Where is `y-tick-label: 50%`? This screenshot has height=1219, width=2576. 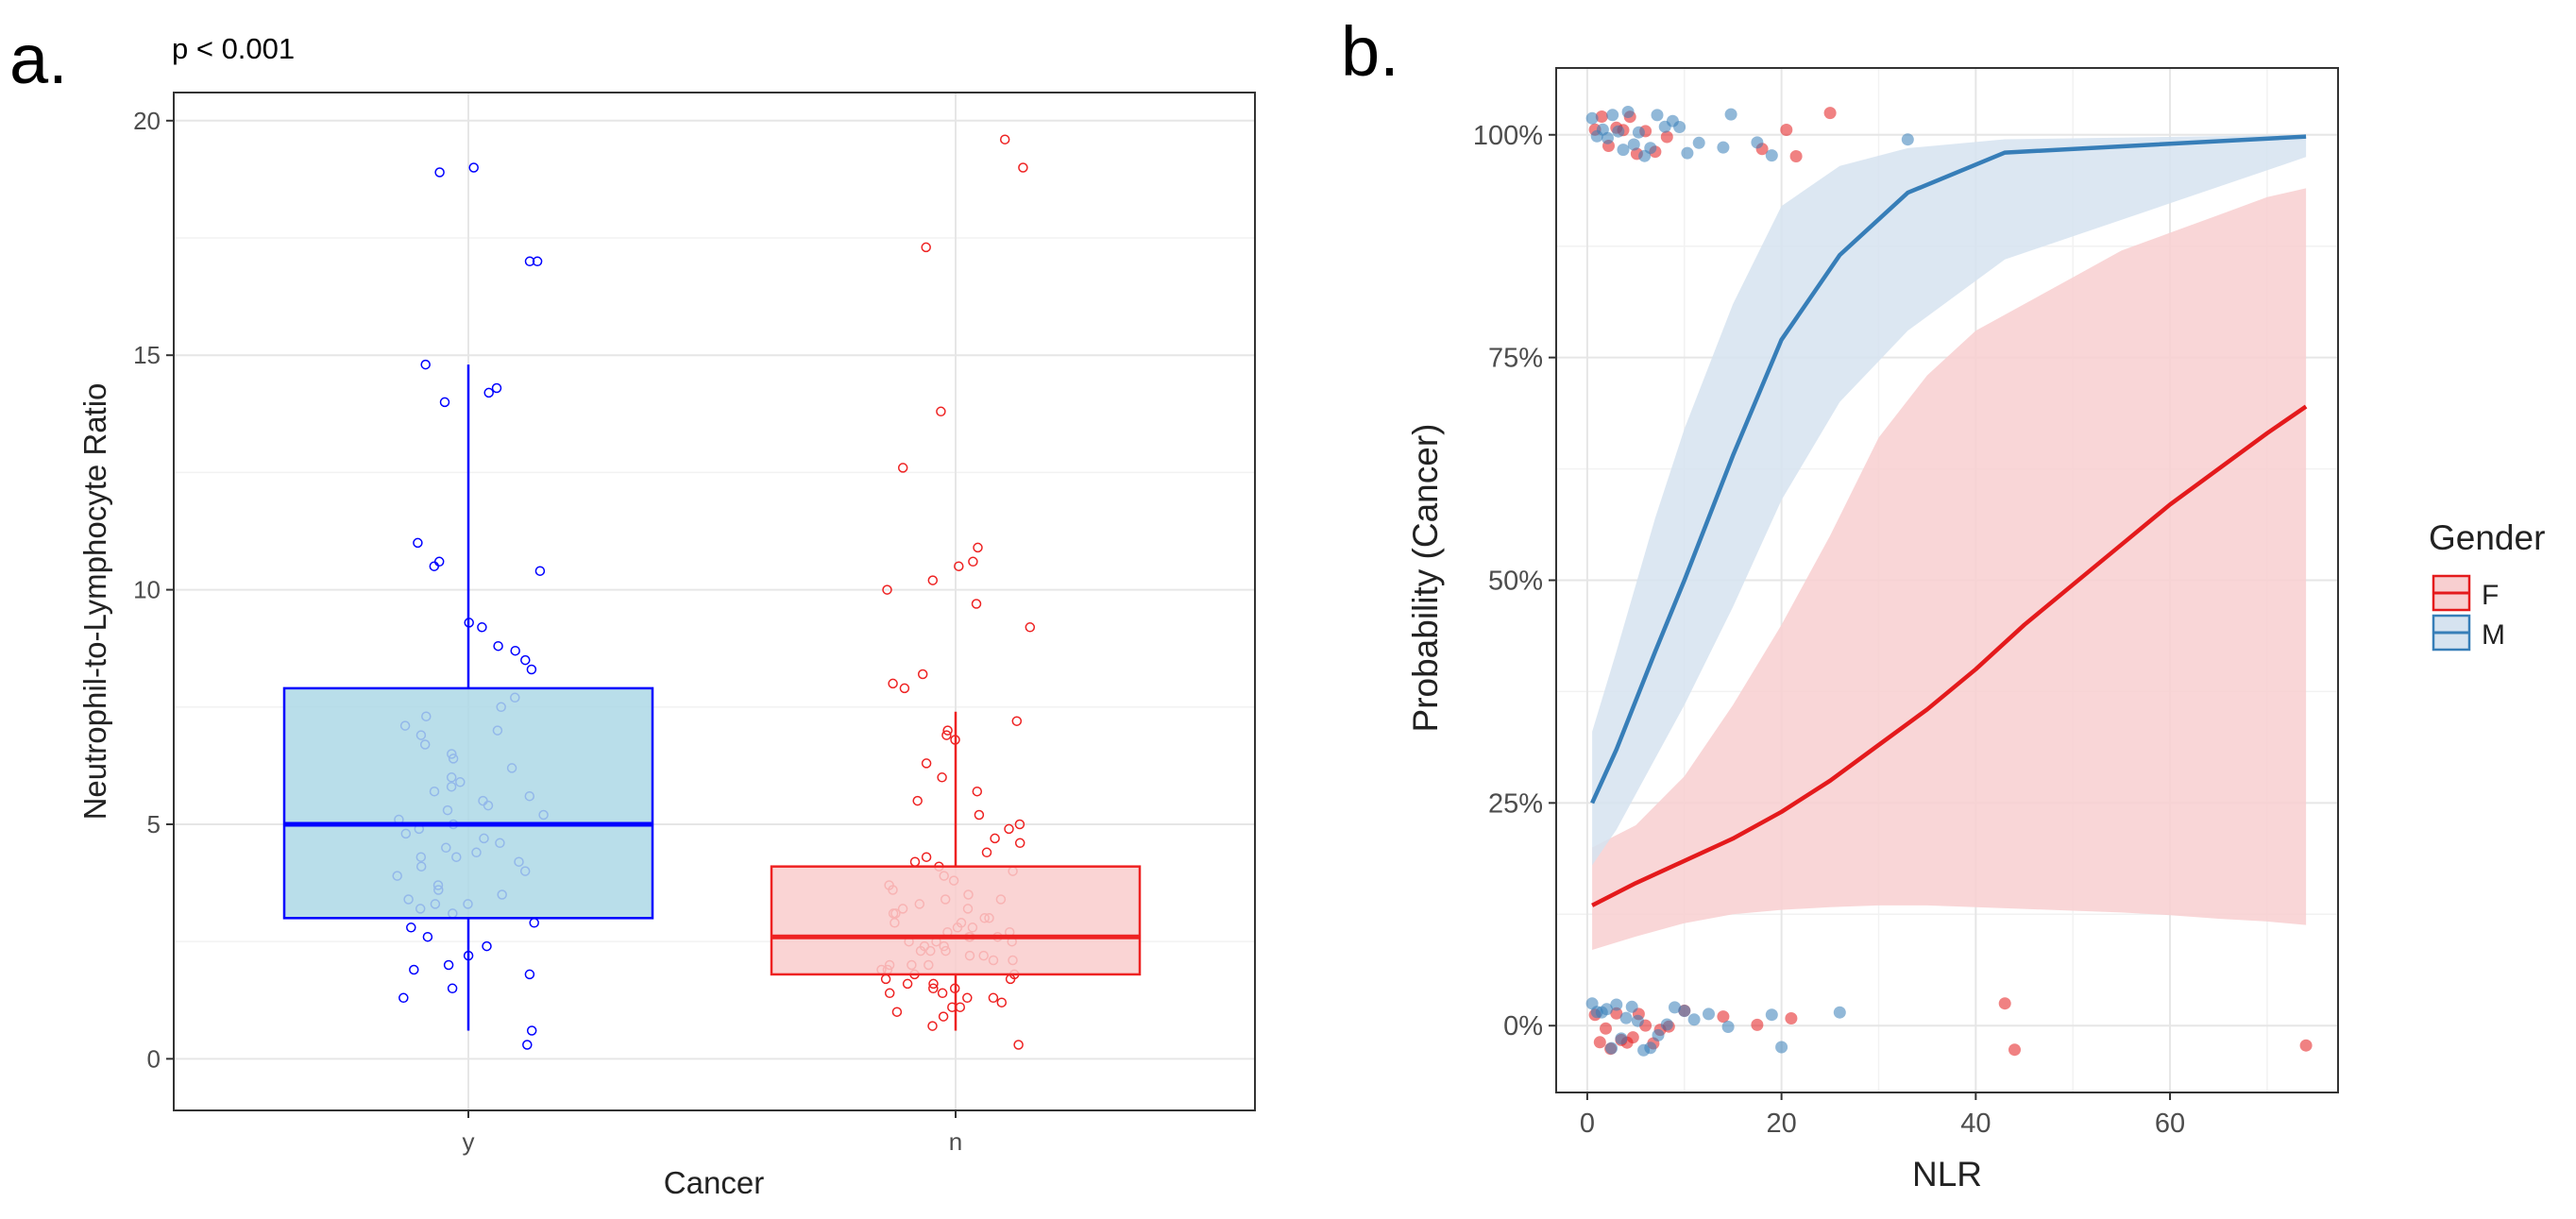
y-tick-label: 50% is located at coordinates (1515, 582).